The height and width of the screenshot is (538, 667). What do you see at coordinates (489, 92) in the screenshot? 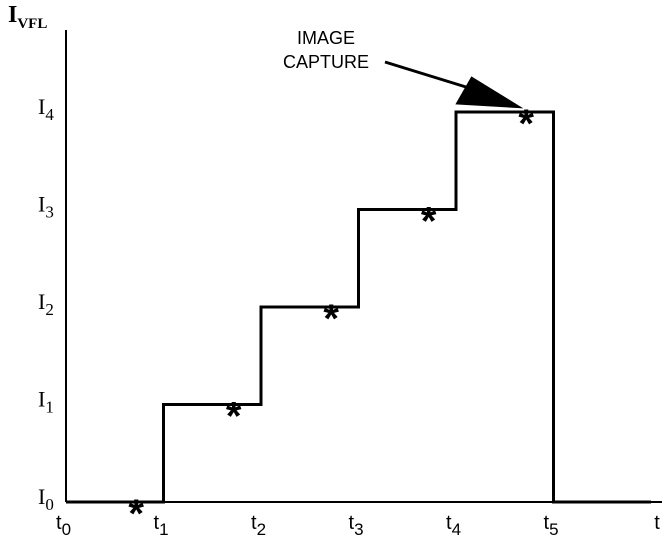
I see `annotation-arrow-head` at bounding box center [489, 92].